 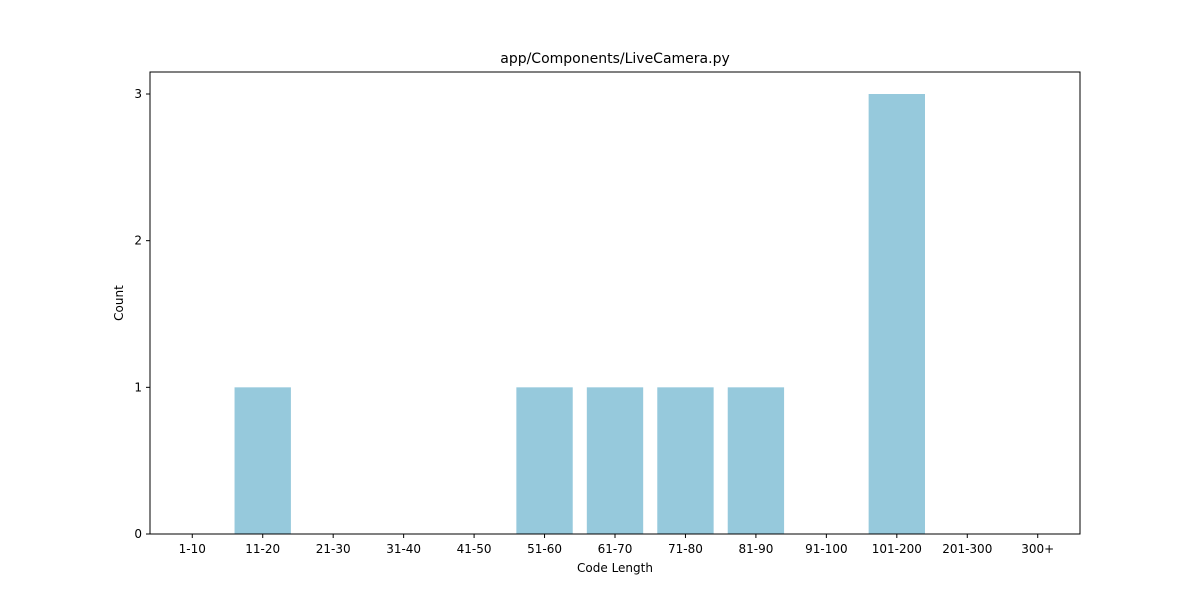 I want to click on y-tick-label: 1, so click(x=138, y=387).